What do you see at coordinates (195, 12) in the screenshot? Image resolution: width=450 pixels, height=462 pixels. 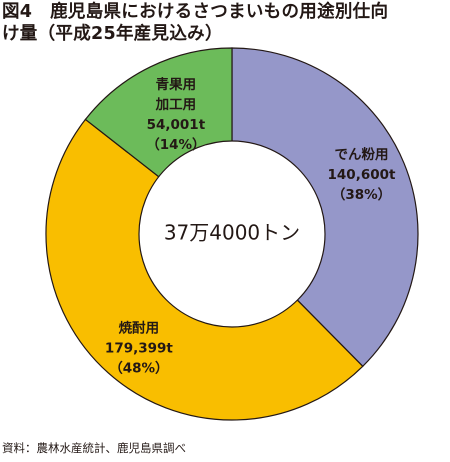 I see `chart-title-line-1: 図4 鹿児島県におけるさつまいもの用途別仕向` at bounding box center [195, 12].